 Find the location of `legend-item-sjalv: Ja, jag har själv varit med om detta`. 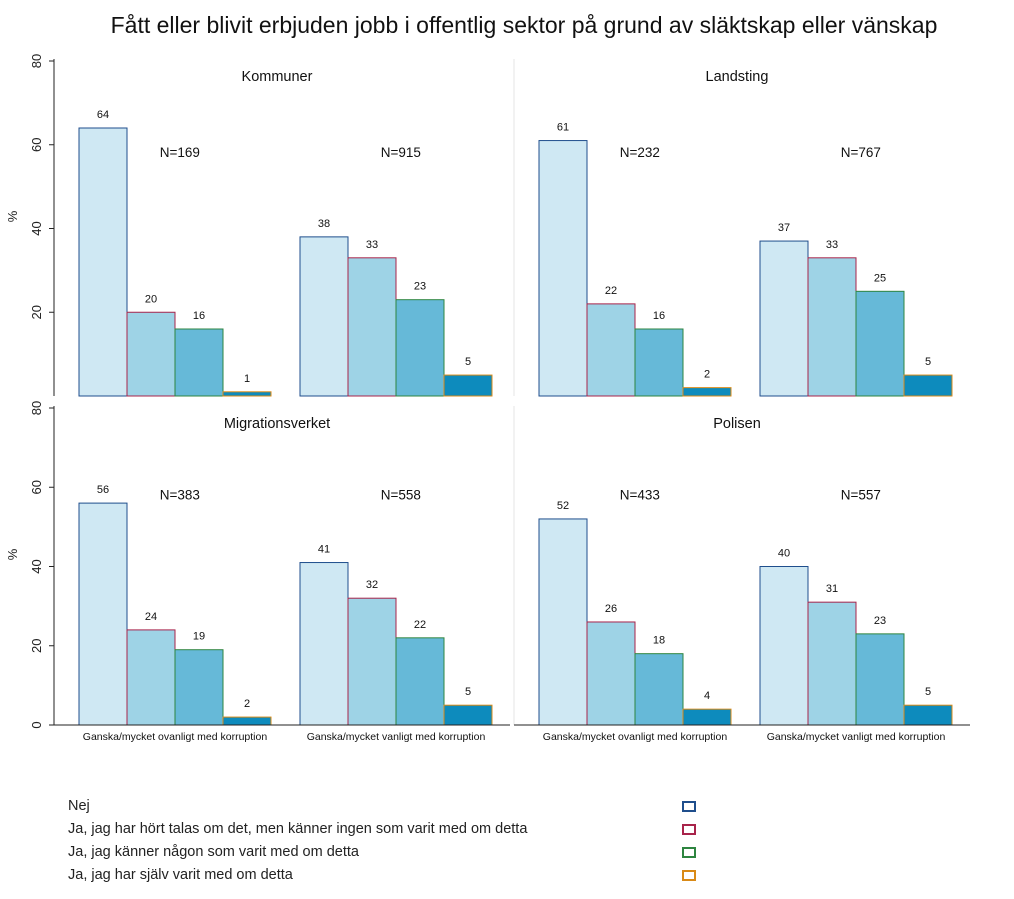

legend-item-sjalv: Ja, jag har själv varit med om detta is located at coordinates (398, 878).